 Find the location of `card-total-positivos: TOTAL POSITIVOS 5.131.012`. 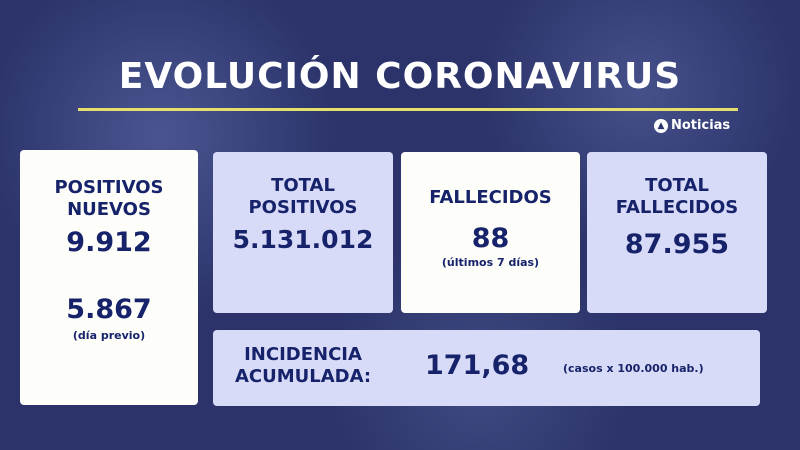

card-total-positivos: TOTAL POSITIVOS 5.131.012 is located at coordinates (303, 232).